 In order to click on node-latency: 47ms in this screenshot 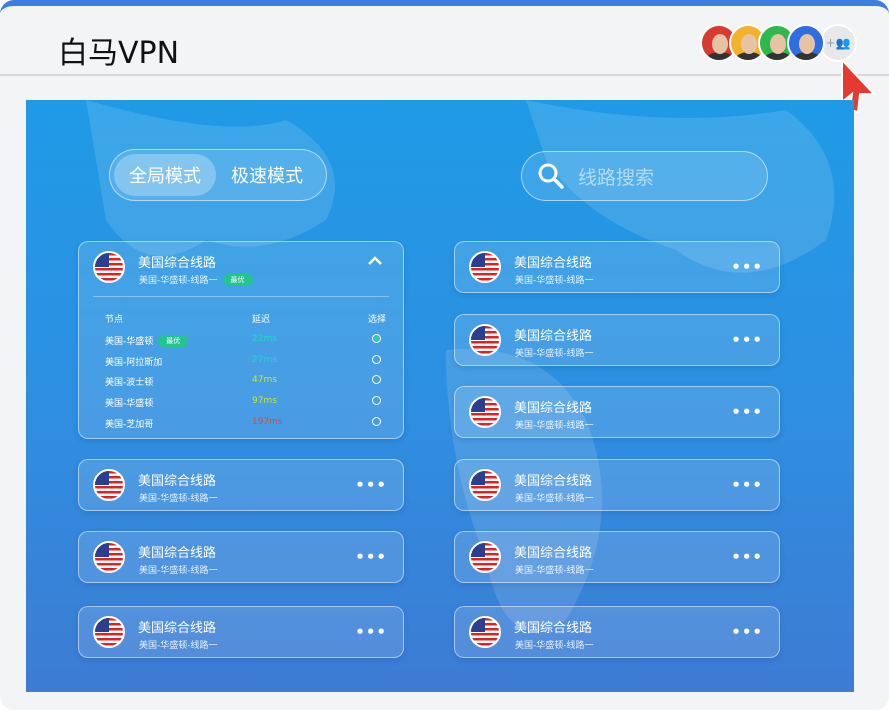, I will do `click(264, 380)`.